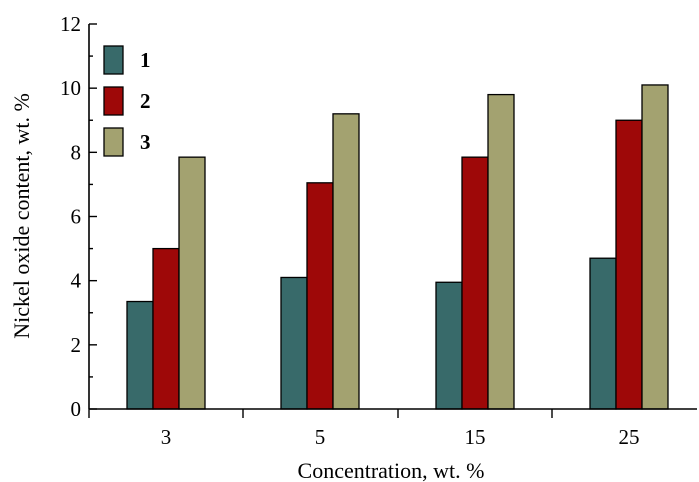  What do you see at coordinates (475, 437) in the screenshot?
I see `x-tick-label: 15` at bounding box center [475, 437].